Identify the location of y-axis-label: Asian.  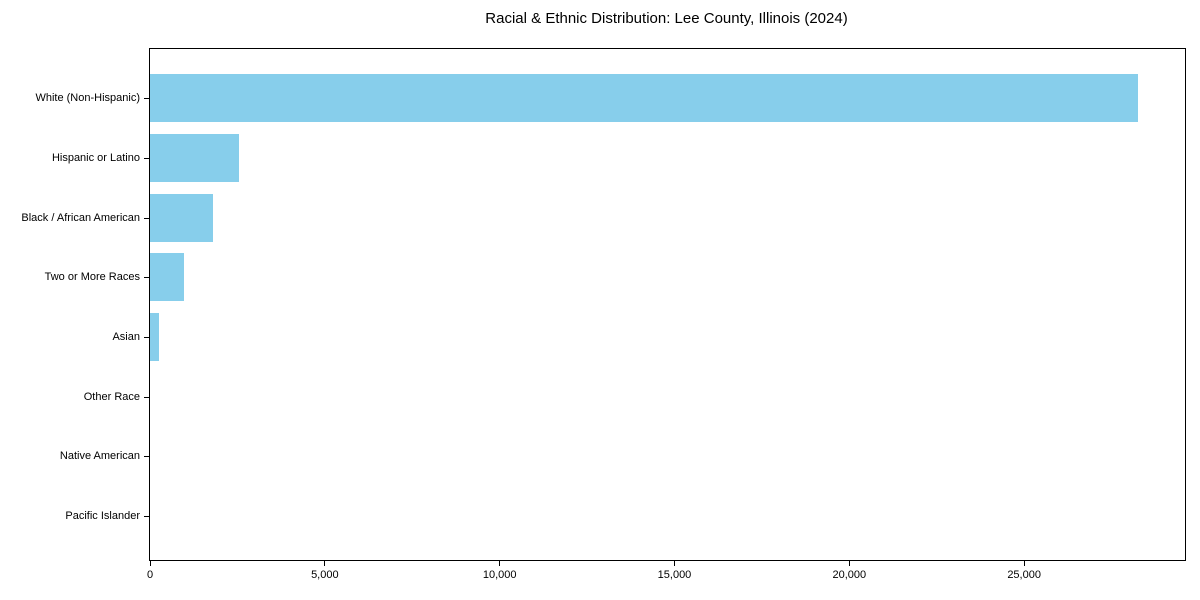
(126, 336).